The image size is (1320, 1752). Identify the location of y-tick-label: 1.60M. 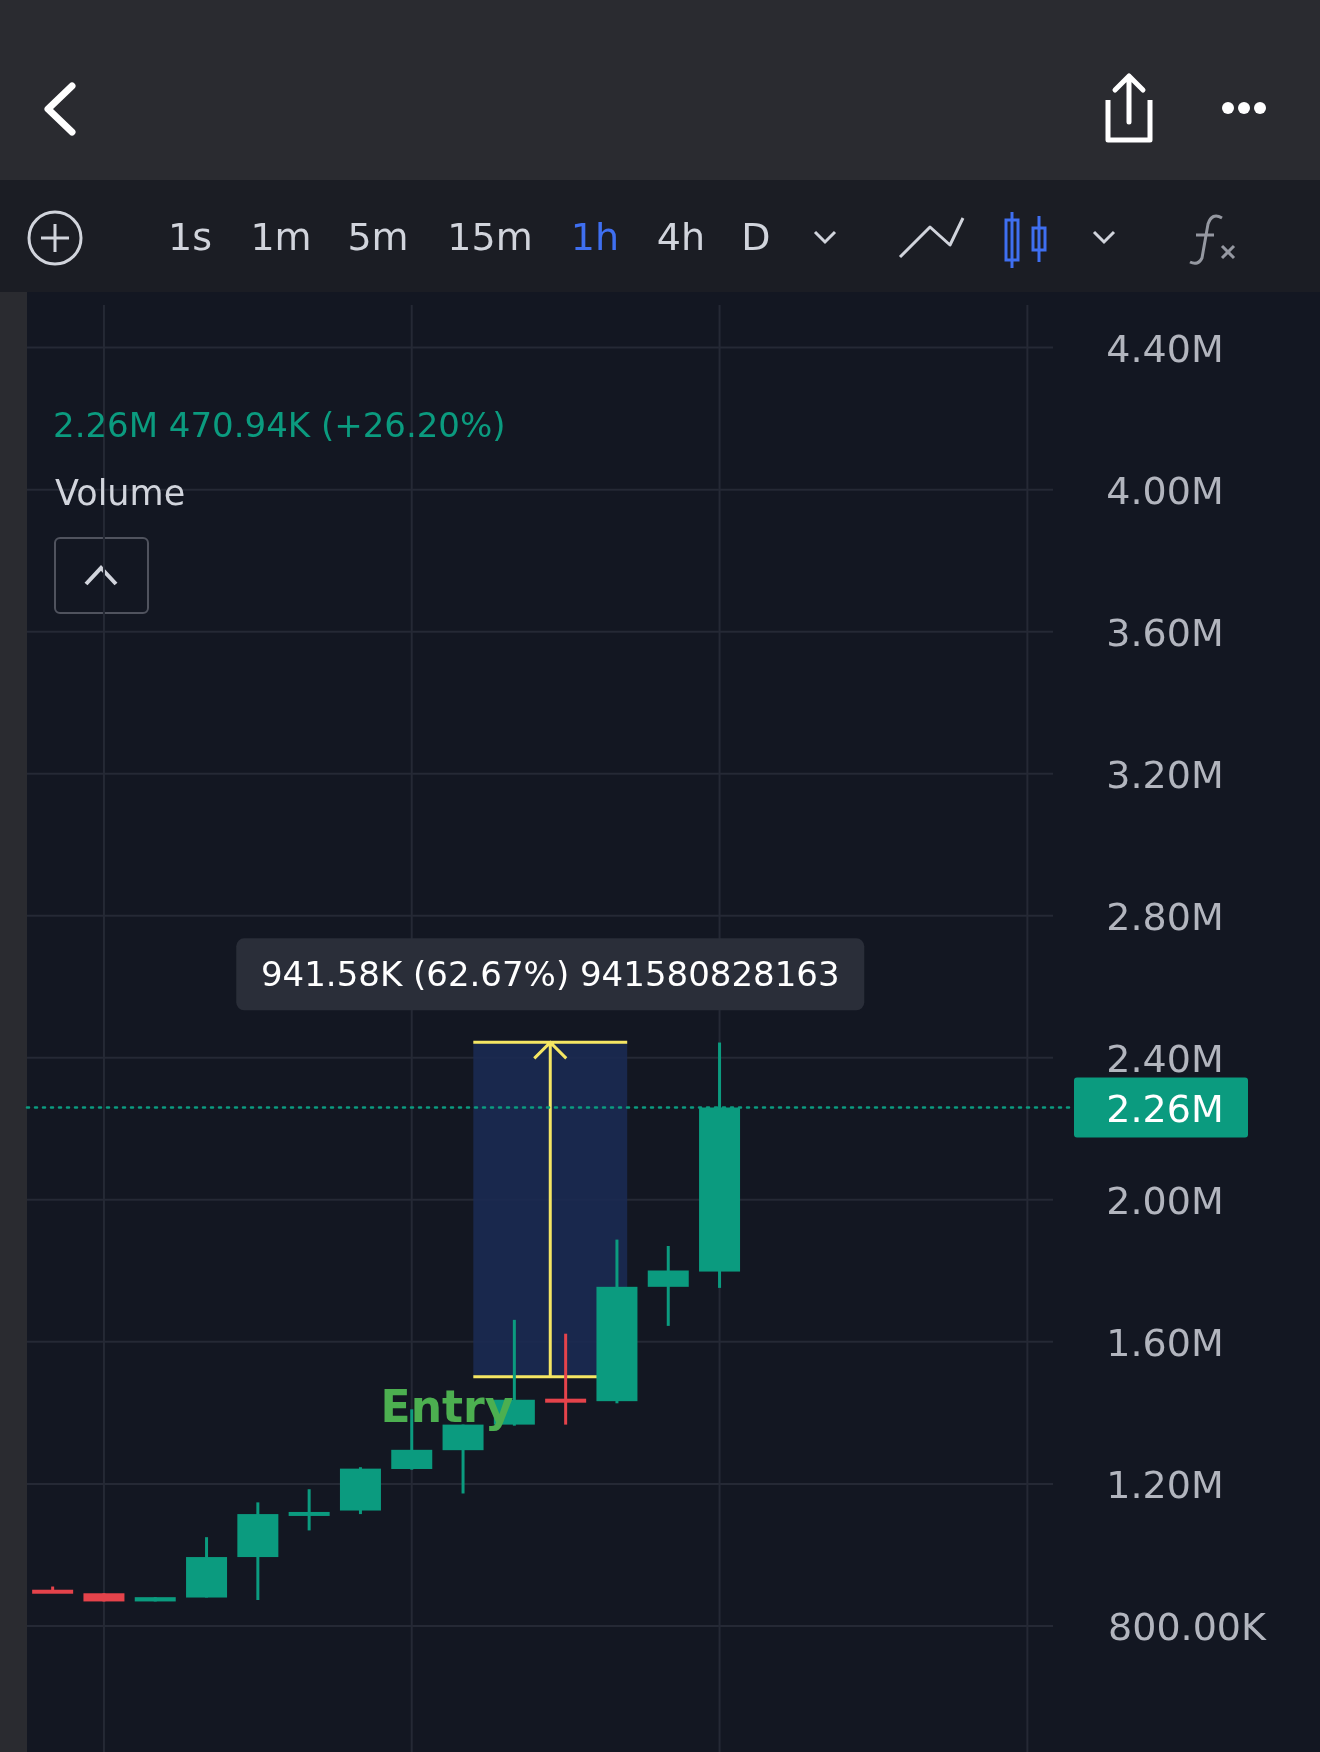
(1165, 1342).